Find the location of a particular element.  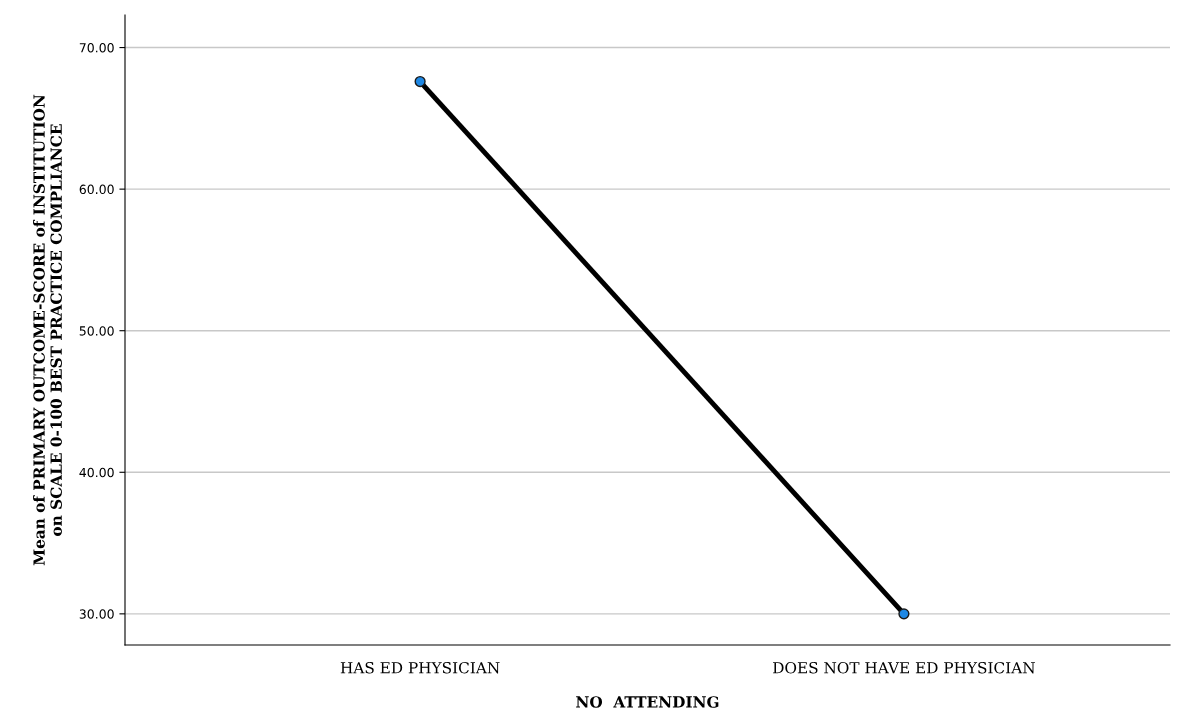

x-tick-label: DOES NOT HAVE ED PHYSICIAN is located at coordinates (904, 667).